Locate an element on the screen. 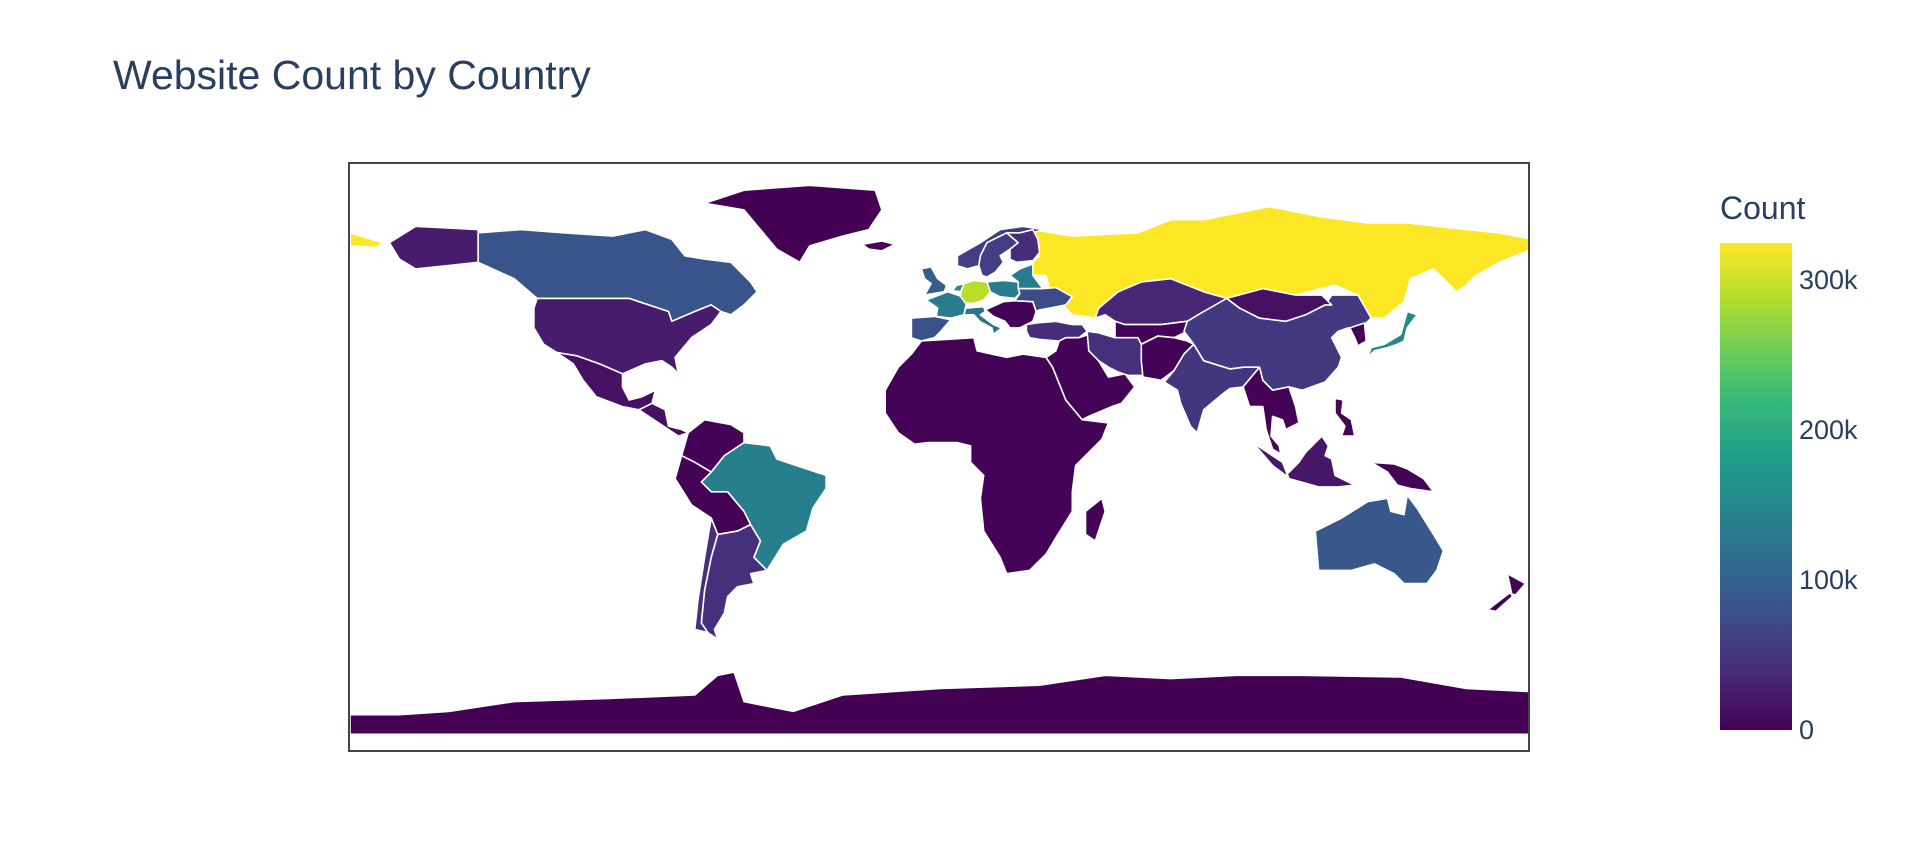 Image resolution: width=1920 pixels, height=849 pixels. country-belarus-baltics is located at coordinates (1026, 276).